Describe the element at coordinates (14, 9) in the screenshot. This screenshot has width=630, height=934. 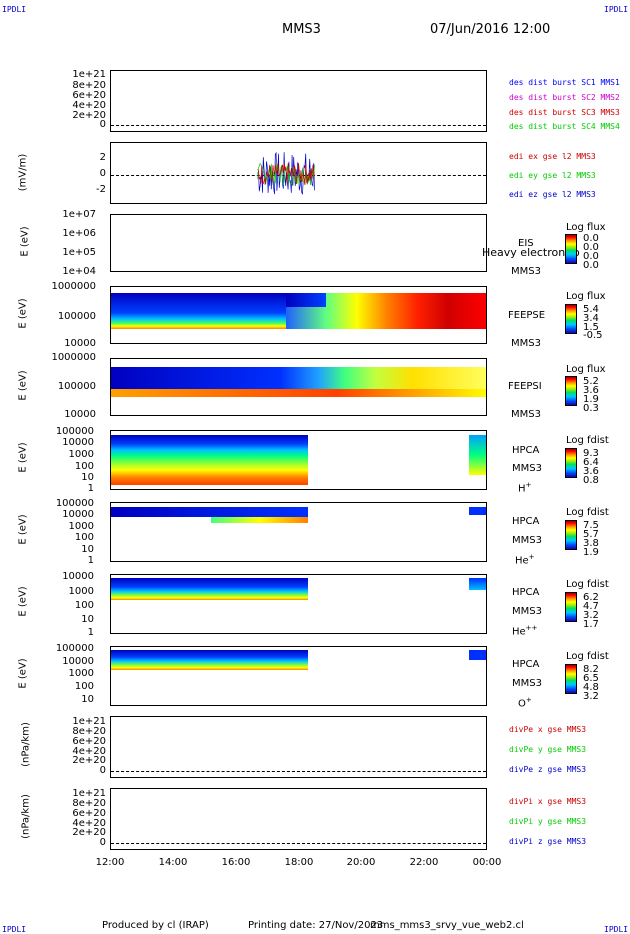
I see `corner-label-tl: IPDLI` at that location.